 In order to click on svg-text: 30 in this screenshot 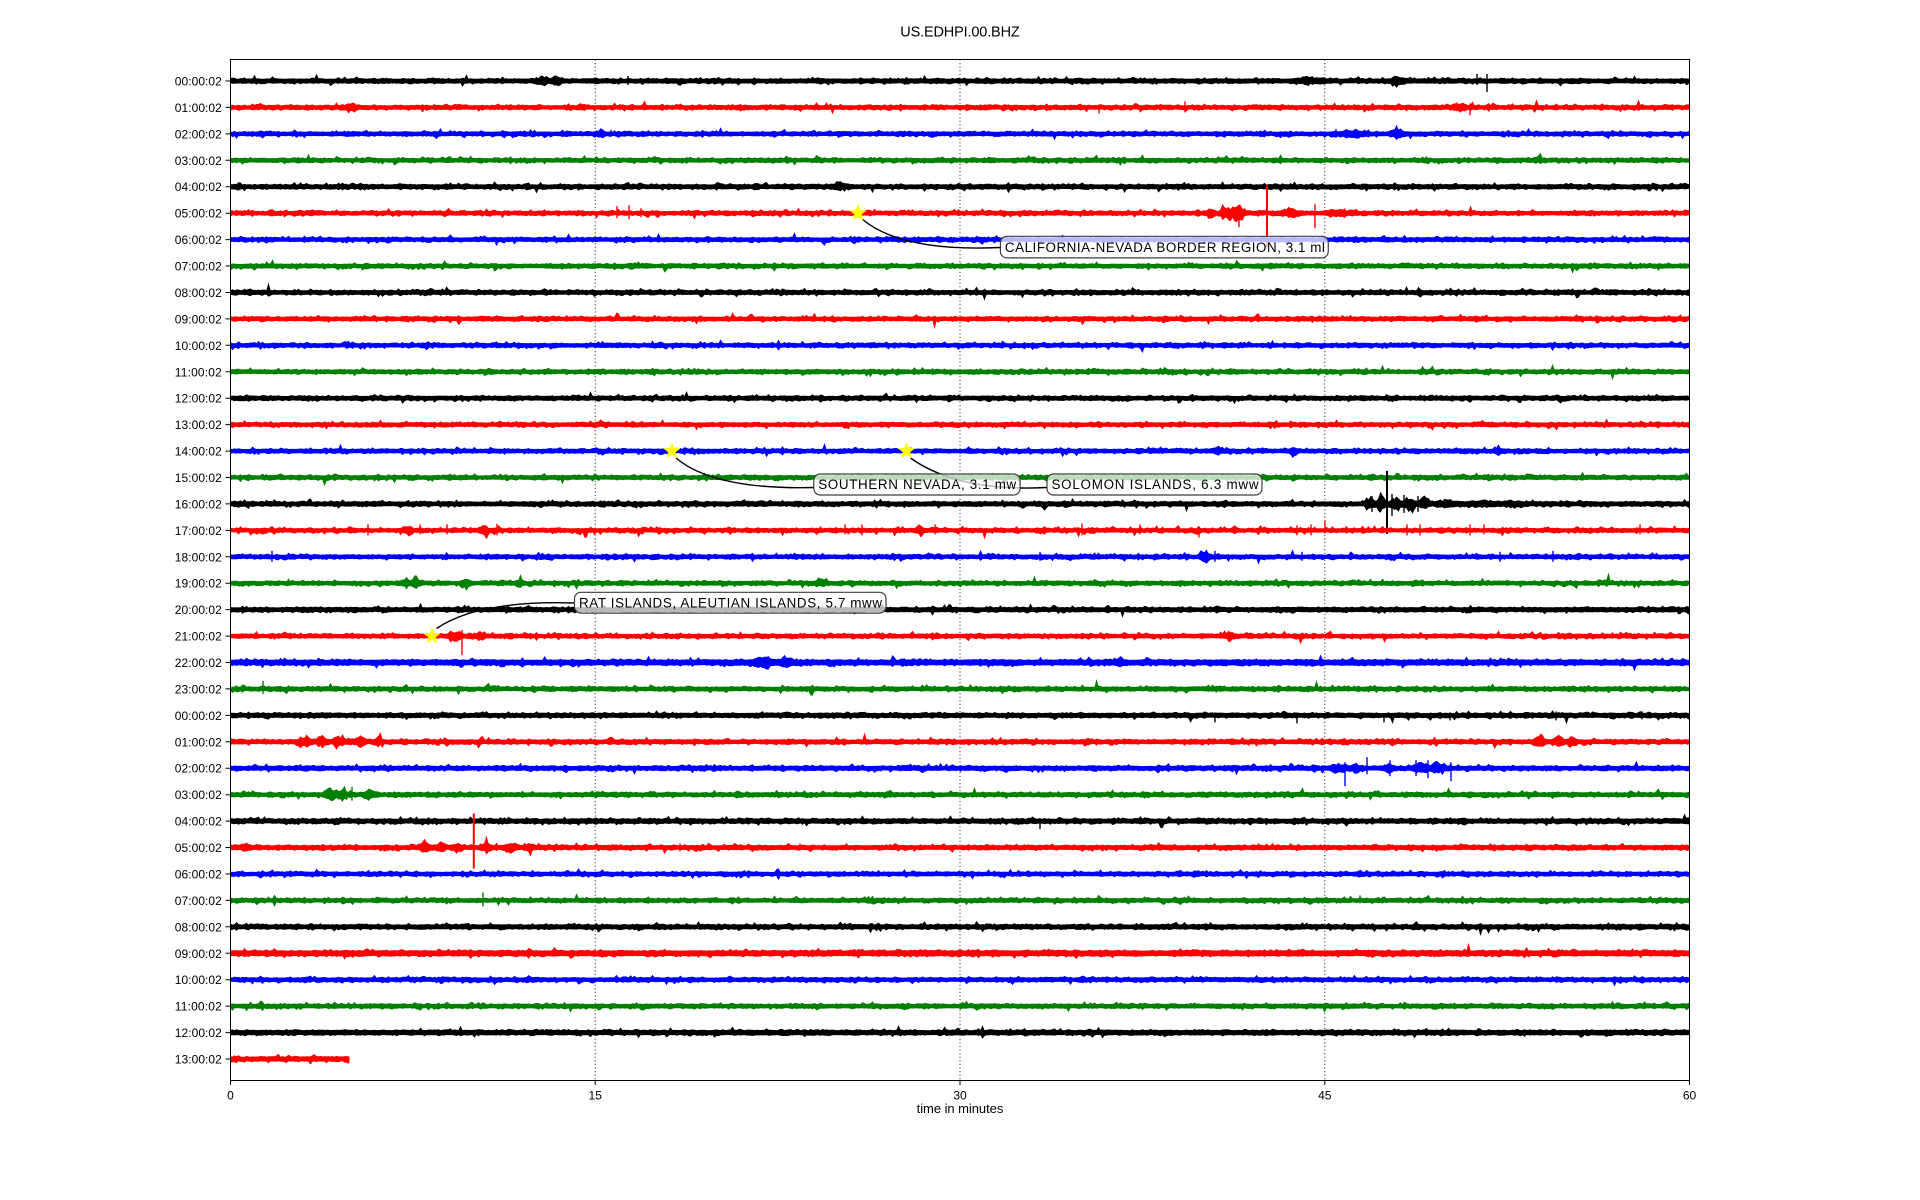, I will do `click(960, 1096)`.